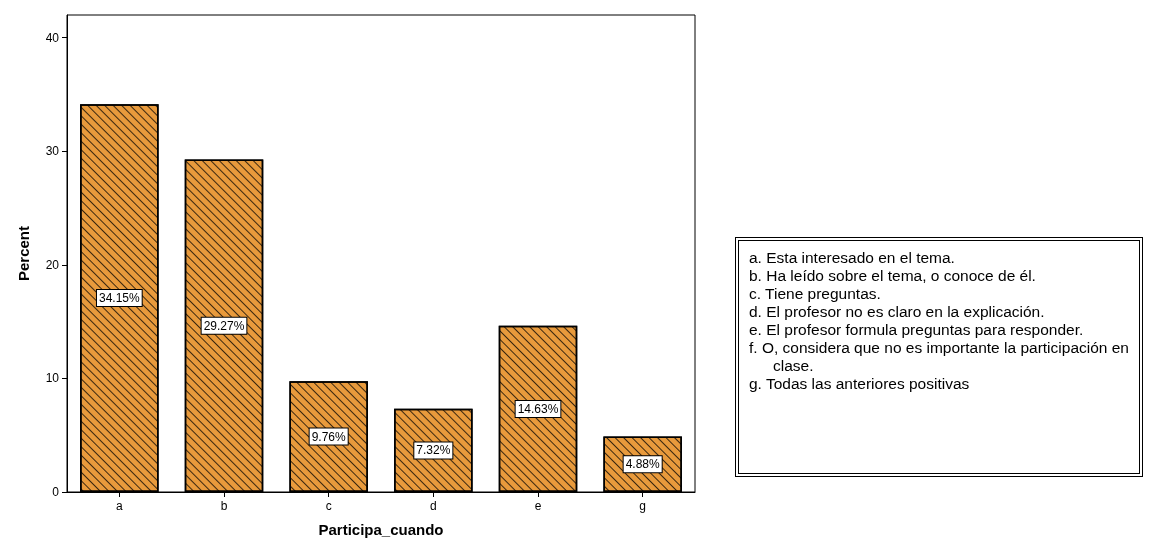 Image resolution: width=1166 pixels, height=556 pixels. Describe the element at coordinates (897, 312) in the screenshot. I see `text: d. El profesor no es claro en la explicación.` at that location.